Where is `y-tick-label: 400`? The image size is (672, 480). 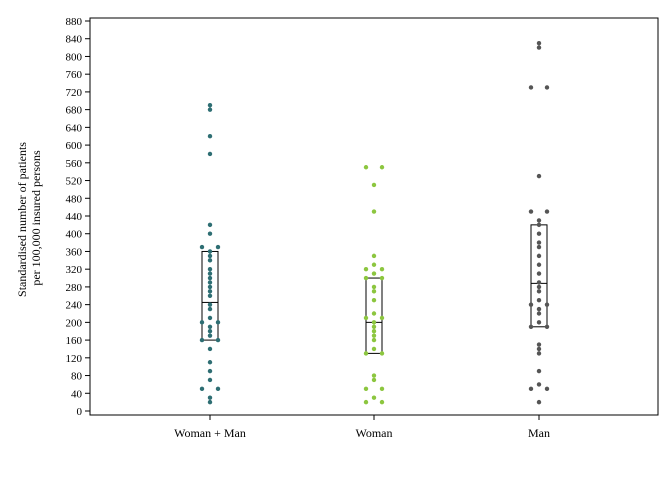
y-tick-label: 400 is located at coordinates (74, 235).